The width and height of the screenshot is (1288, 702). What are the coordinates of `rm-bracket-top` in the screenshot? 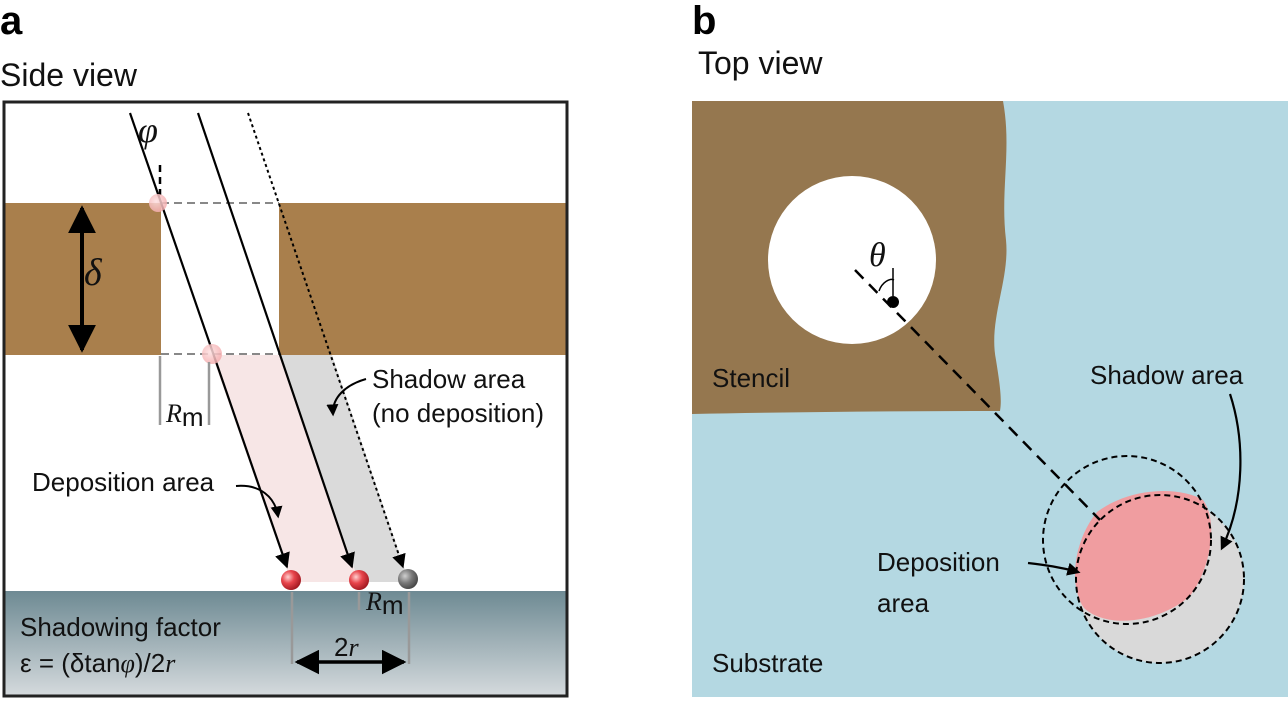 It's located at (184, 390).